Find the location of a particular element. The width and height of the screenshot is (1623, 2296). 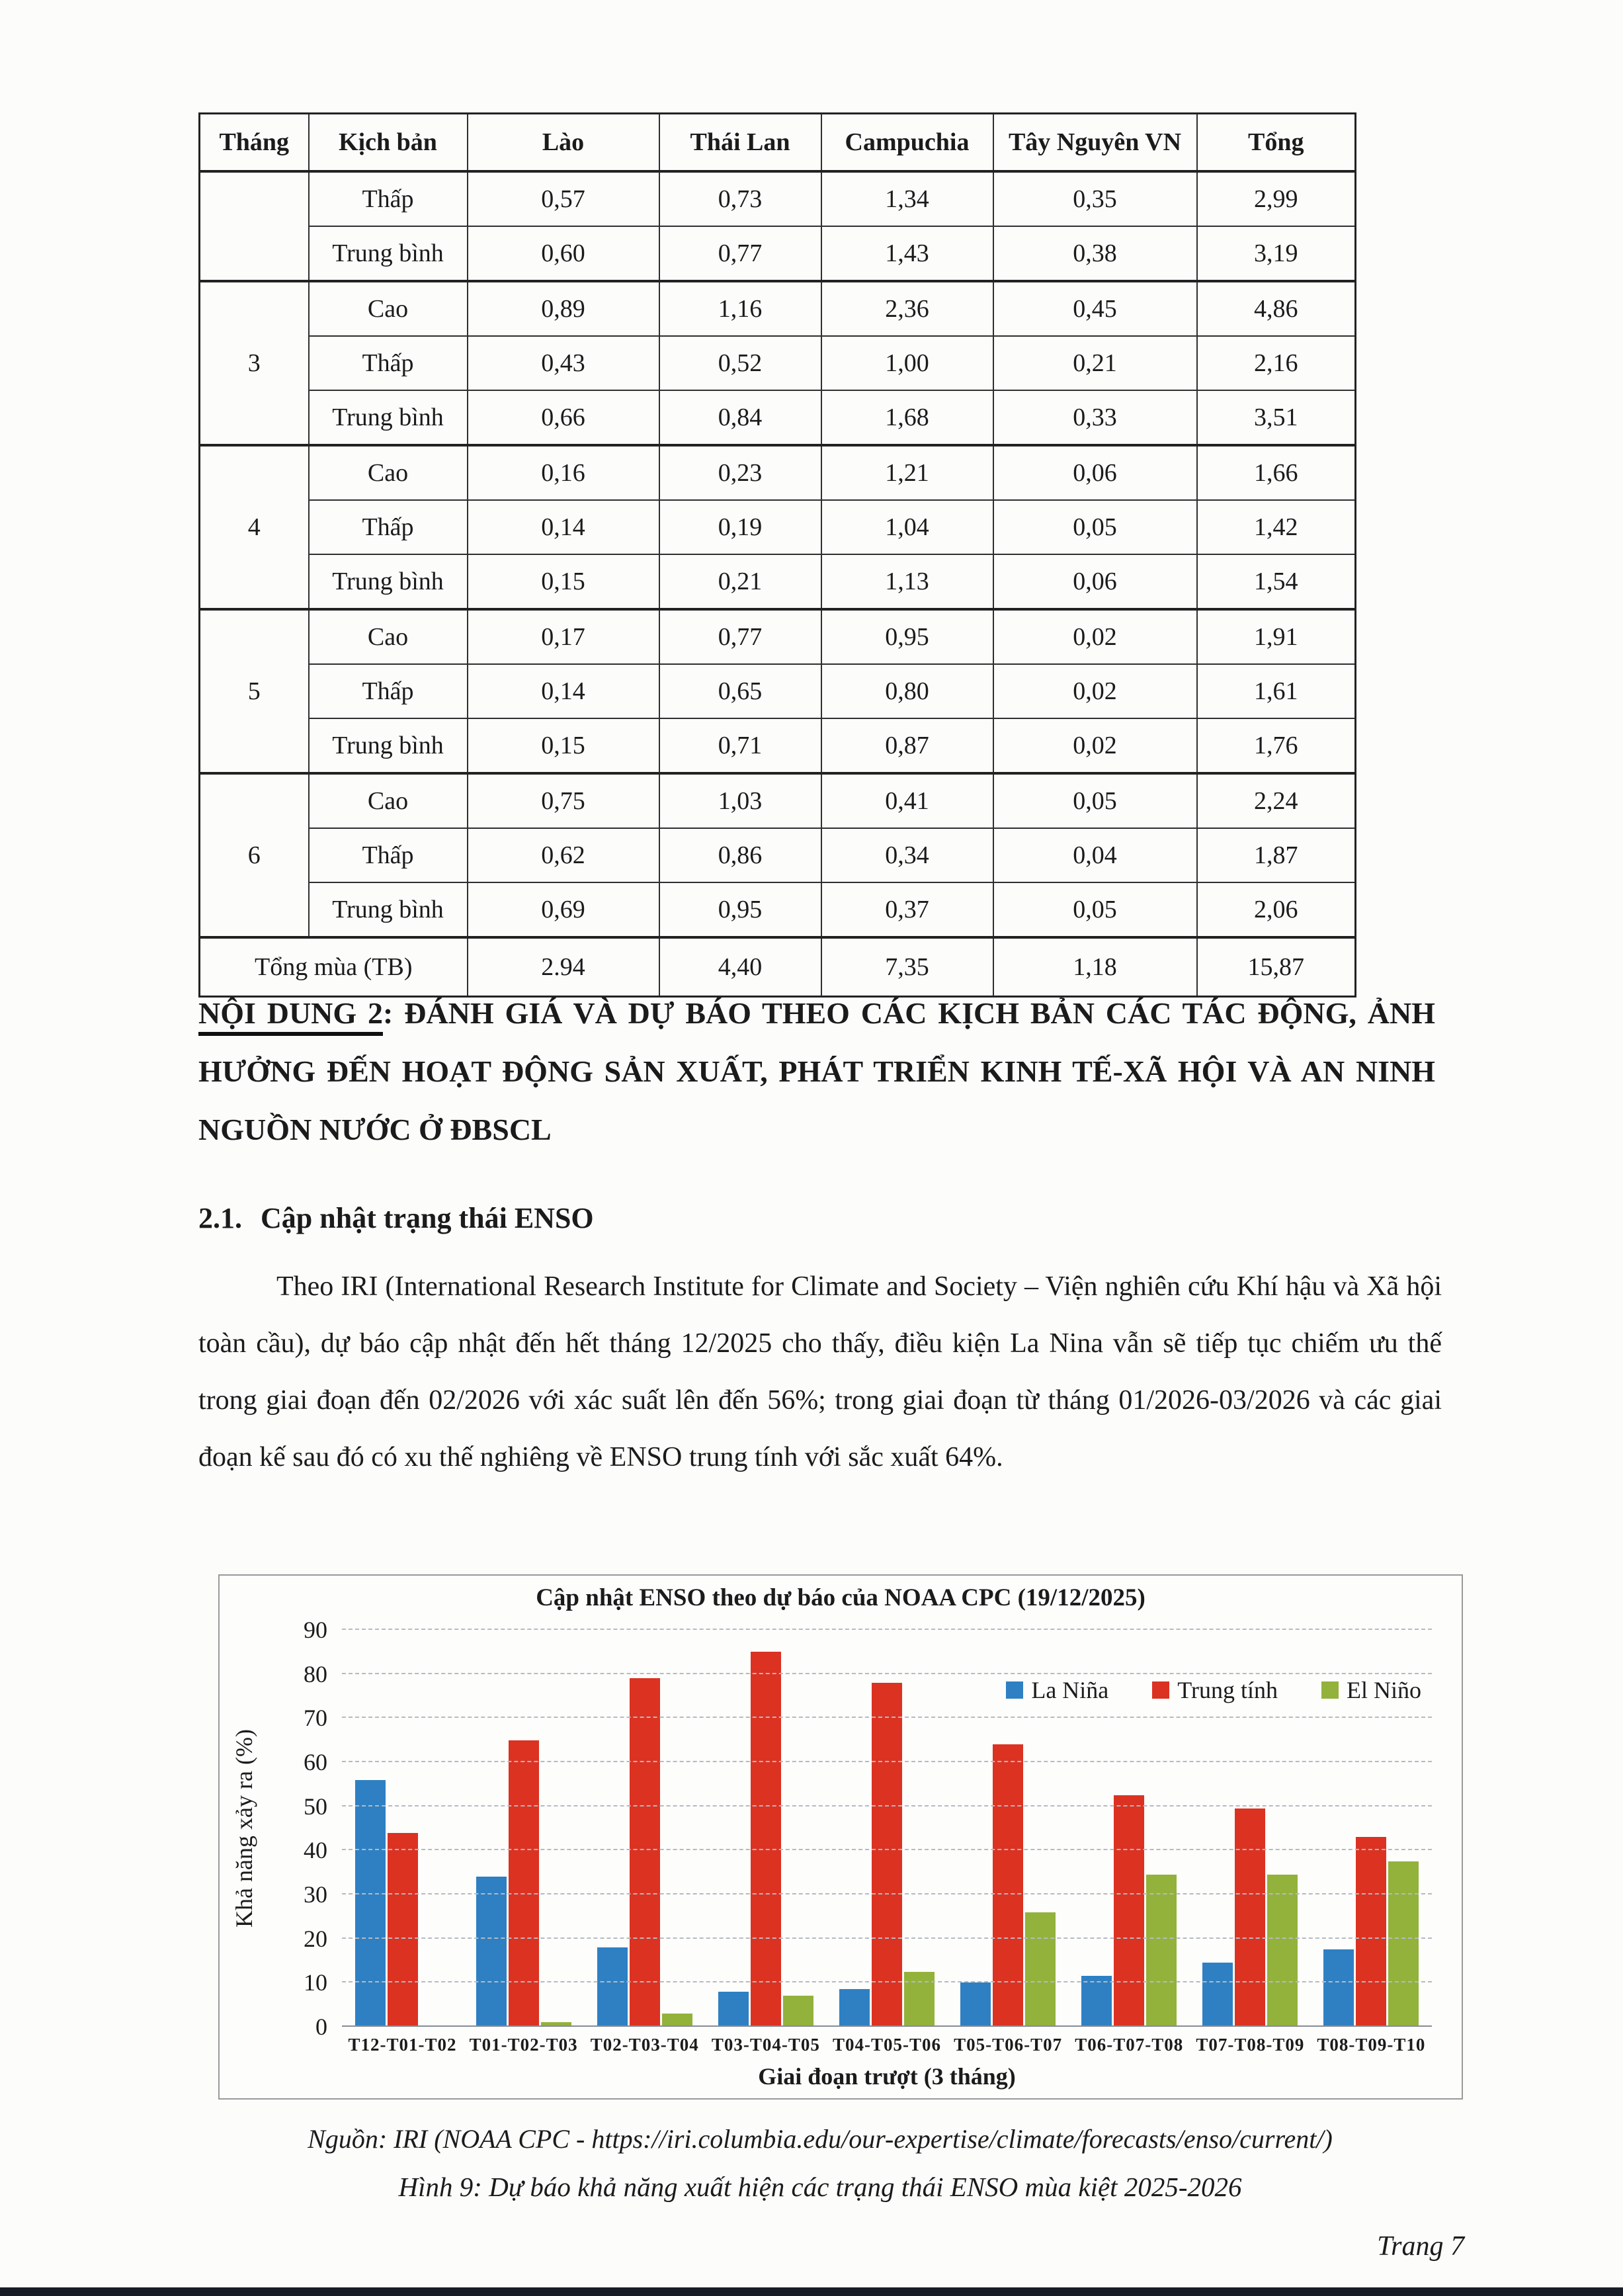

value-cell: 0,14 is located at coordinates (563, 527).